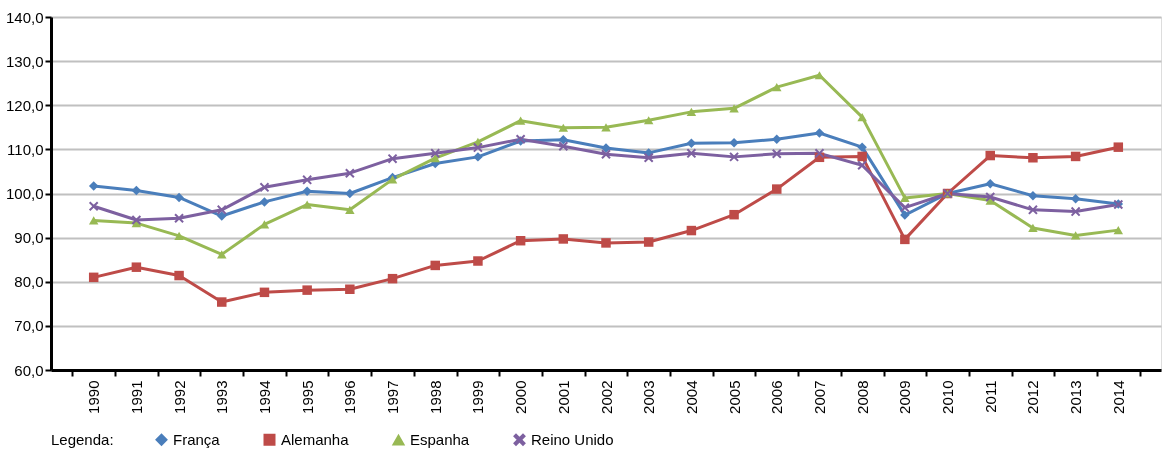 The width and height of the screenshot is (1171, 454). Describe the element at coordinates (819, 397) in the screenshot. I see `x-tick-label: 2007` at that location.